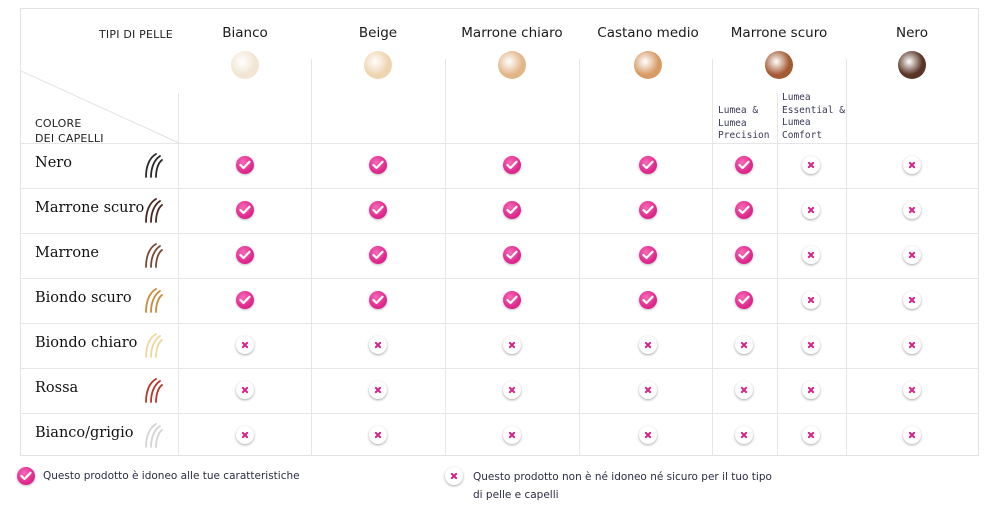  Describe the element at coordinates (813, 110) in the screenshot. I see `note-line: Essential &` at that location.